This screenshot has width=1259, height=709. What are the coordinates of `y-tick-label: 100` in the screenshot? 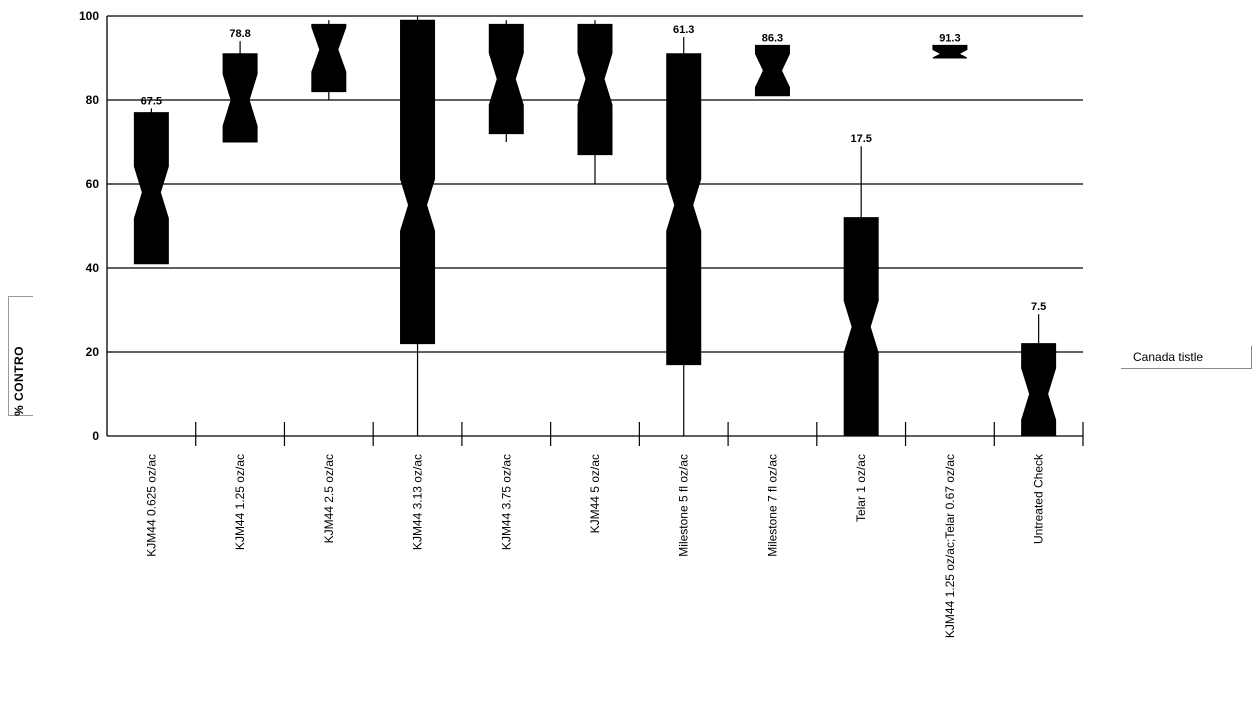 It's located at (89, 16).